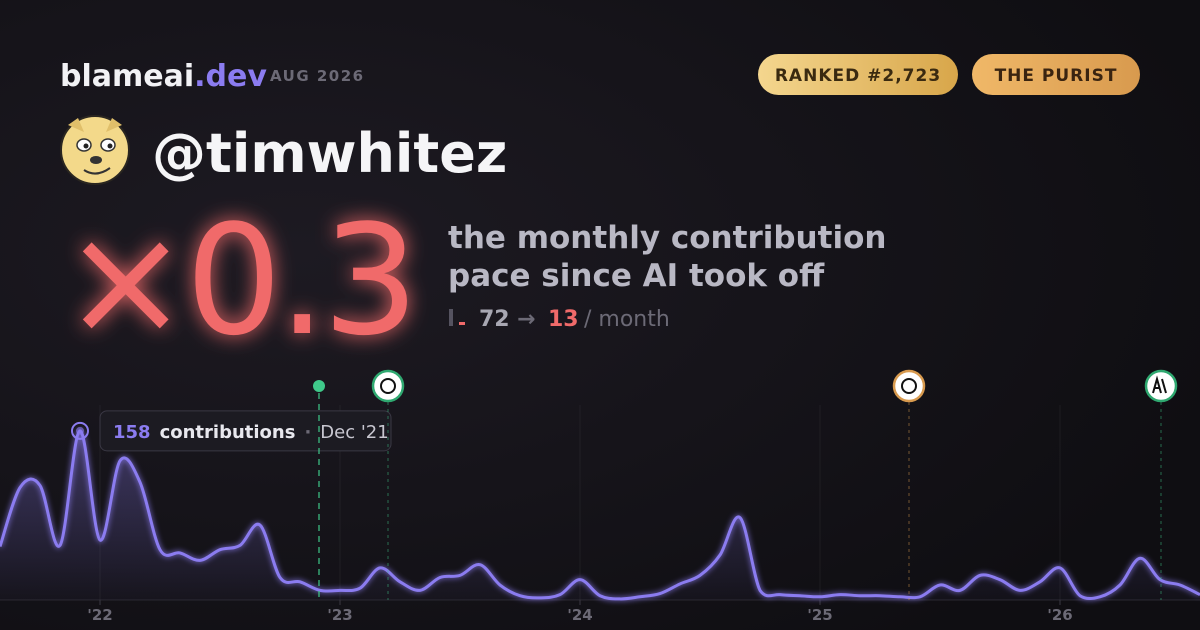  Describe the element at coordinates (494, 319) in the screenshot. I see `before: 72` at that location.